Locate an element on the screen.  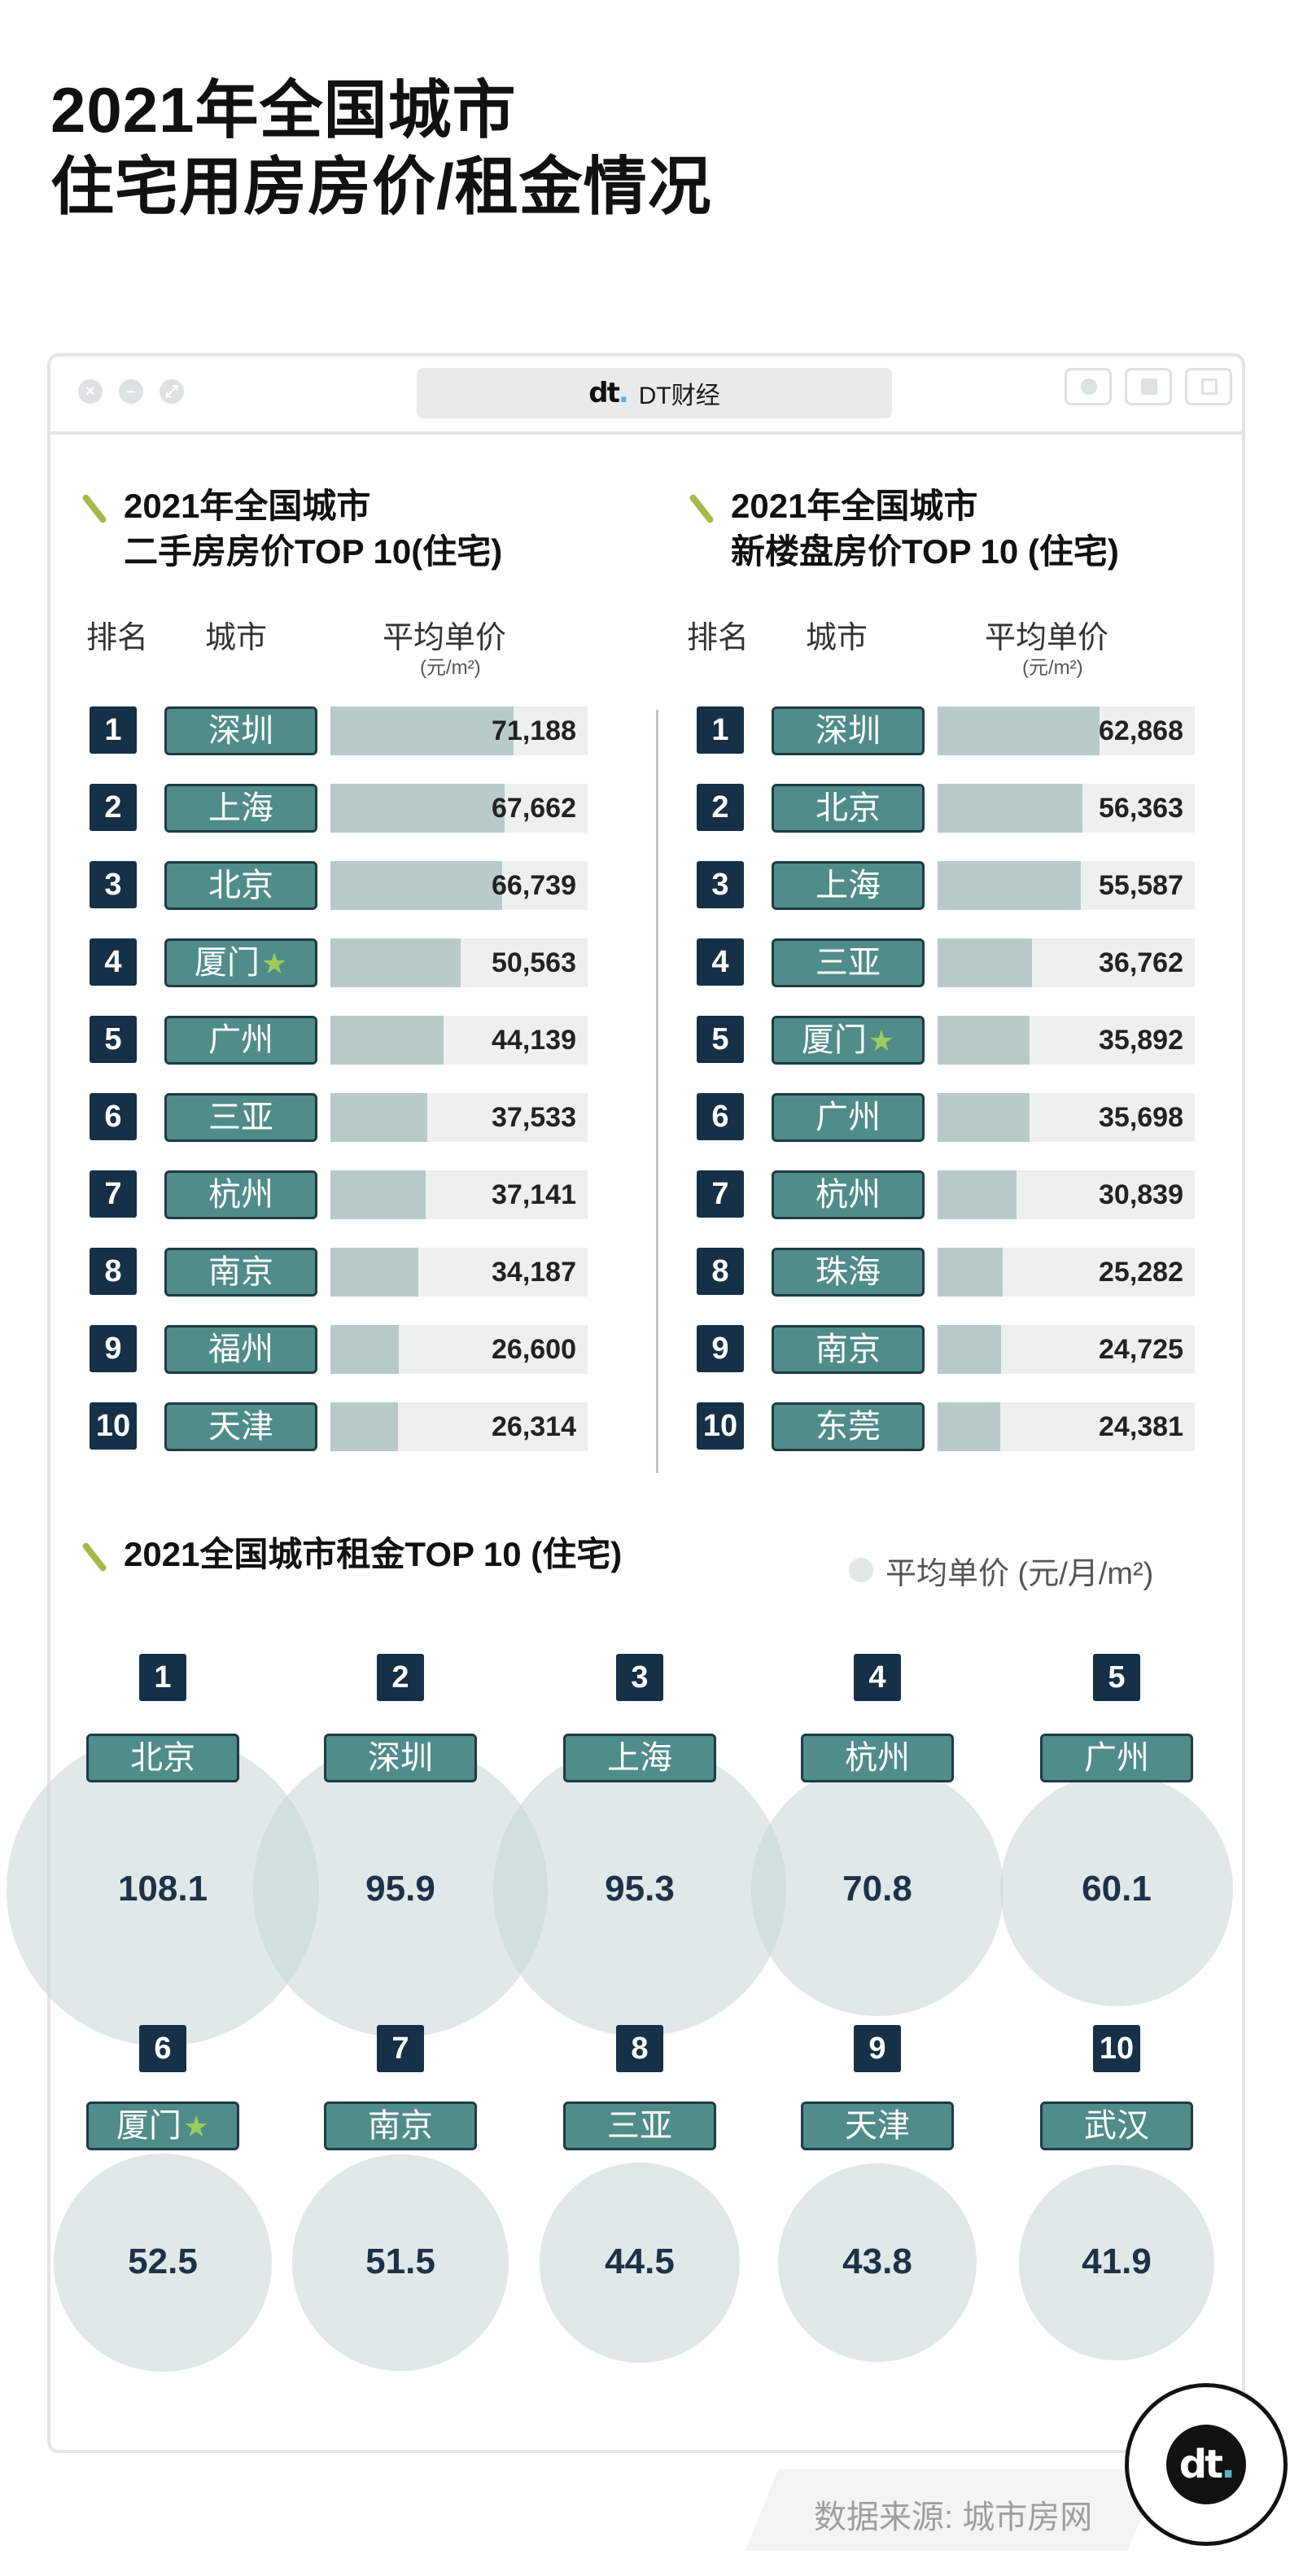
expand-icon: ⤢ is located at coordinates (172, 391).